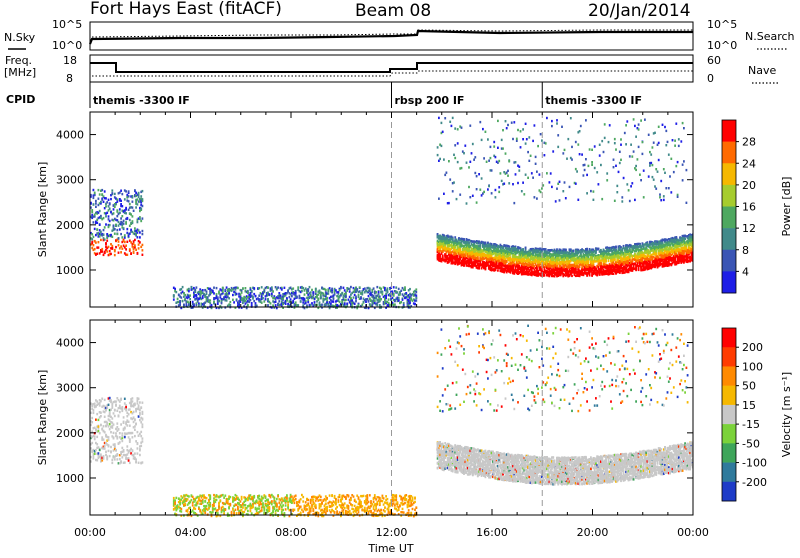 The height and width of the screenshot is (558, 800). Describe the element at coordinates (722, 24) in the screenshot. I see `nsearch-tick-top: 10^5` at that location.